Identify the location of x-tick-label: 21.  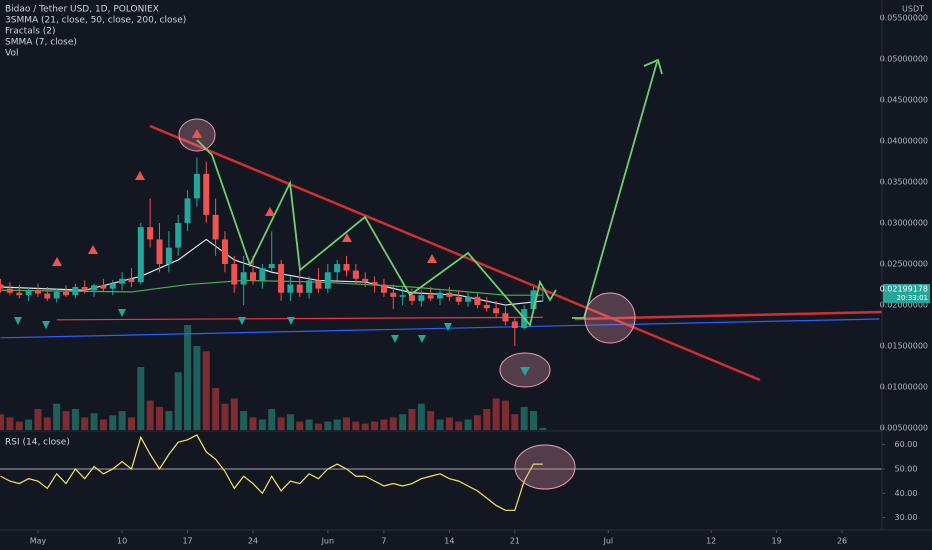
(515, 541).